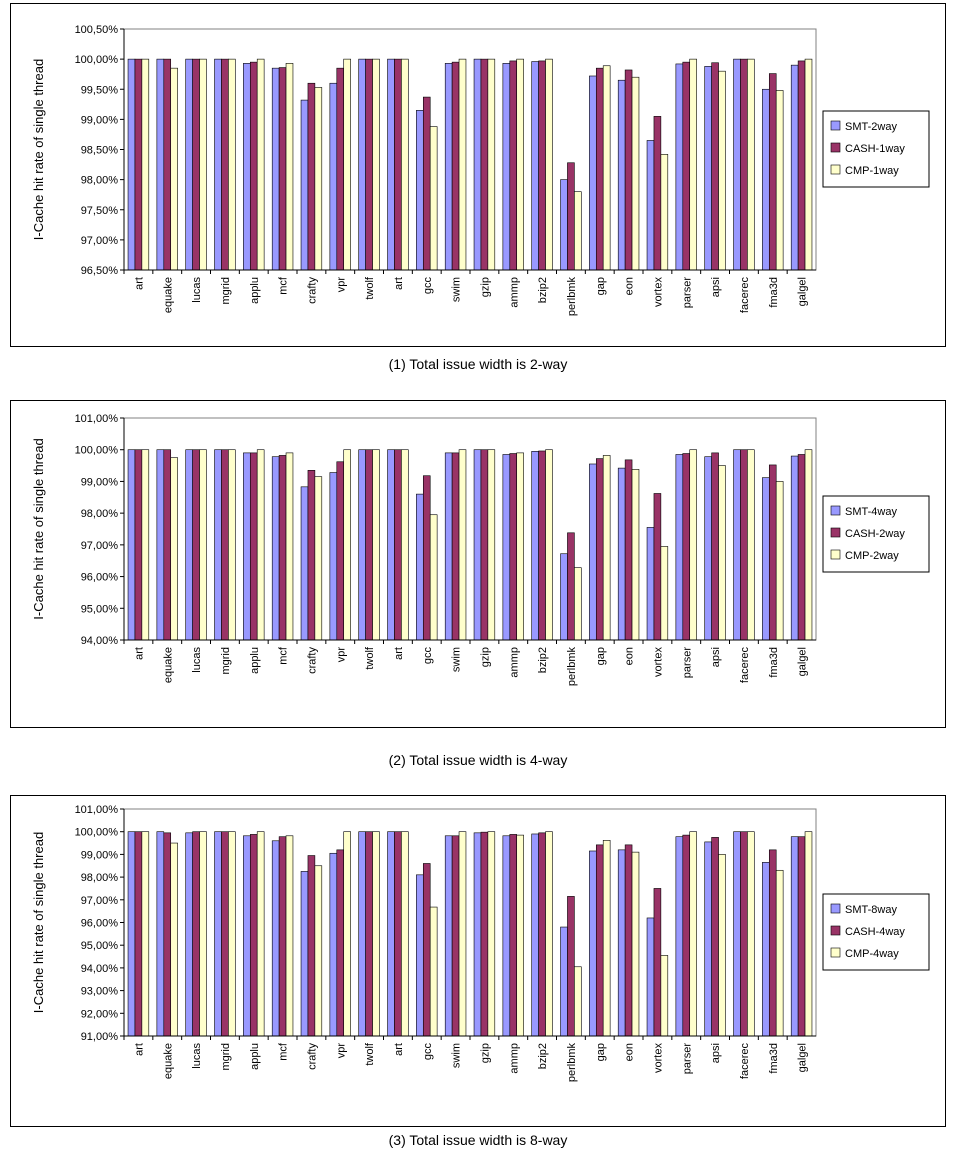 The width and height of the screenshot is (953, 1157). I want to click on chart-1-x-tick-label: gcc, so click(428, 286).